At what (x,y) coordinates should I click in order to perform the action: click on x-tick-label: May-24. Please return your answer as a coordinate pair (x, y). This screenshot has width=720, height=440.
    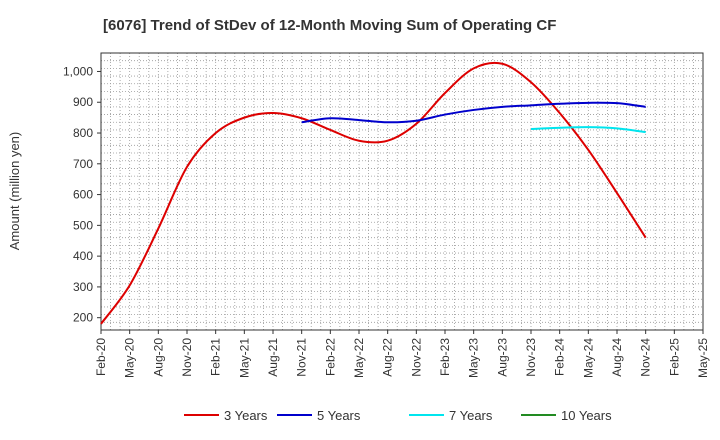
    Looking at the image, I should click on (588, 358).